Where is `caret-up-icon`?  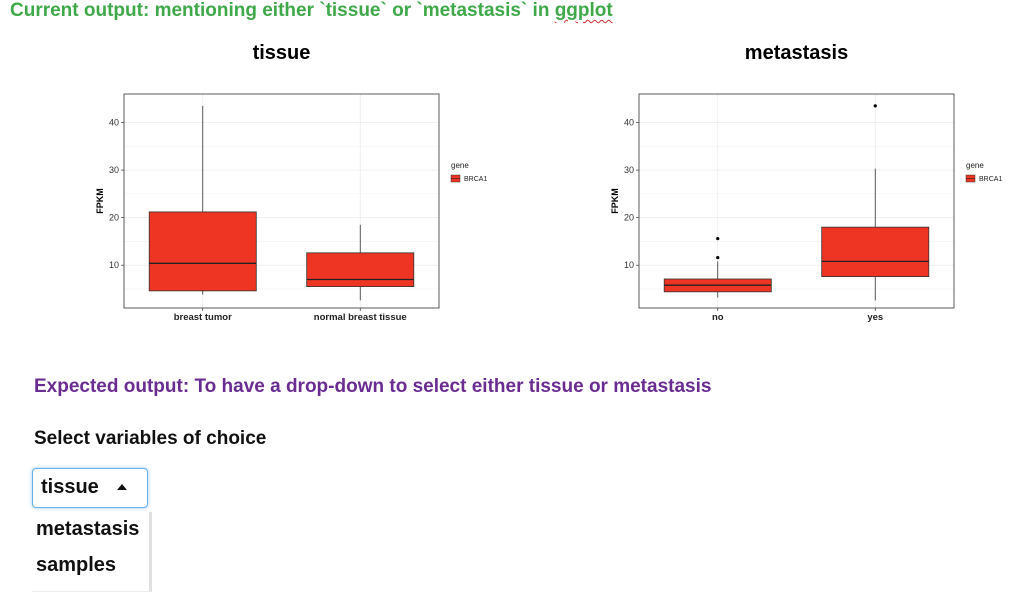 caret-up-icon is located at coordinates (122, 487).